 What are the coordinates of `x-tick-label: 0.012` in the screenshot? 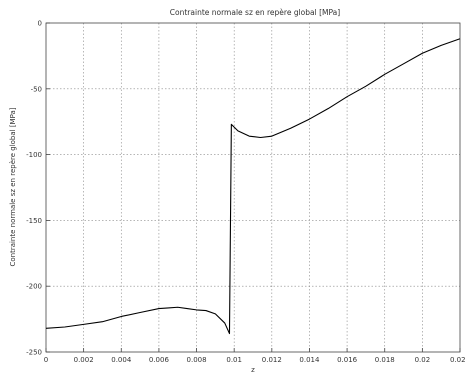 It's located at (272, 360).